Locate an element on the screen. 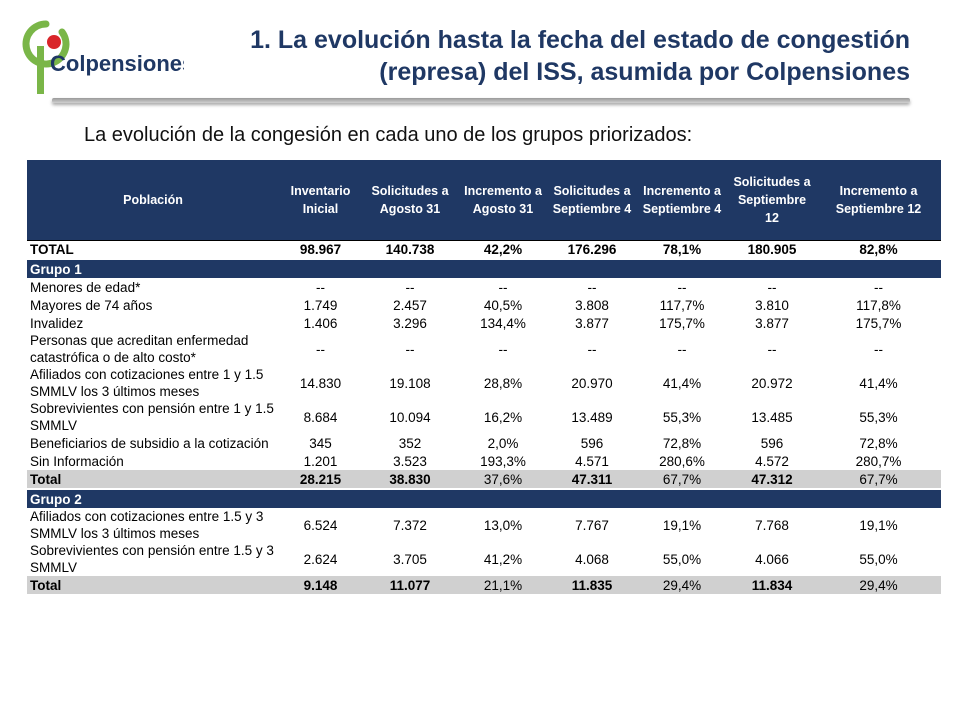 The width and height of the screenshot is (960, 720). group-label: Grupo 1 is located at coordinates (484, 268).